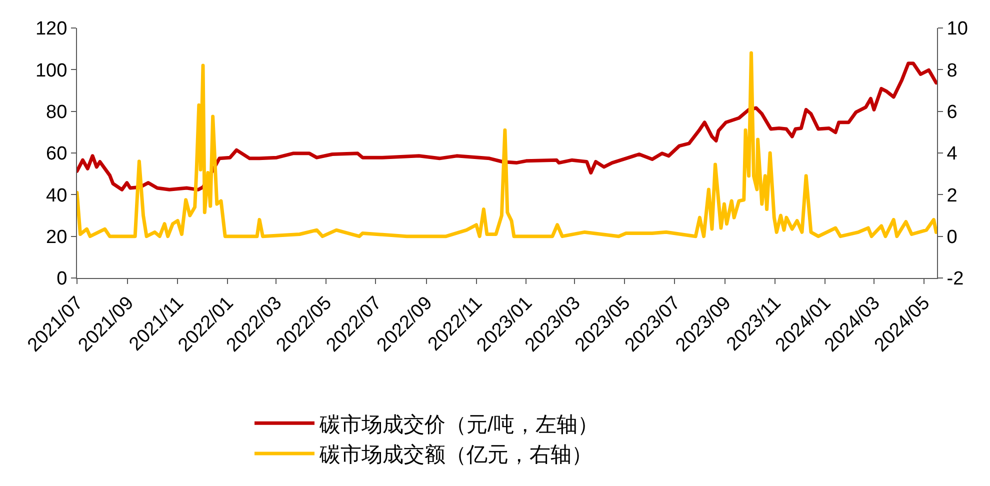 This screenshot has height=486, width=990. Describe the element at coordinates (51, 29) in the screenshot. I see `y-tick-label: 120` at that location.